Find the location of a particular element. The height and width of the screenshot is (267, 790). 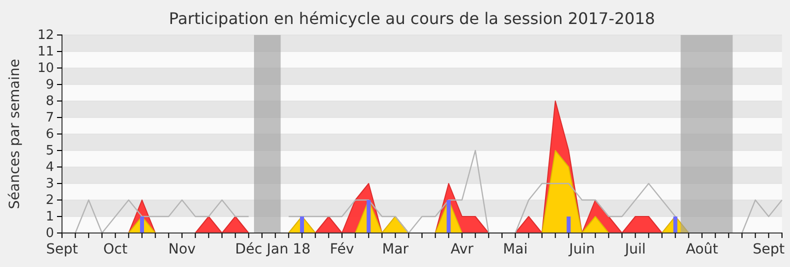

y-tick-label: 6 is located at coordinates (50, 134).